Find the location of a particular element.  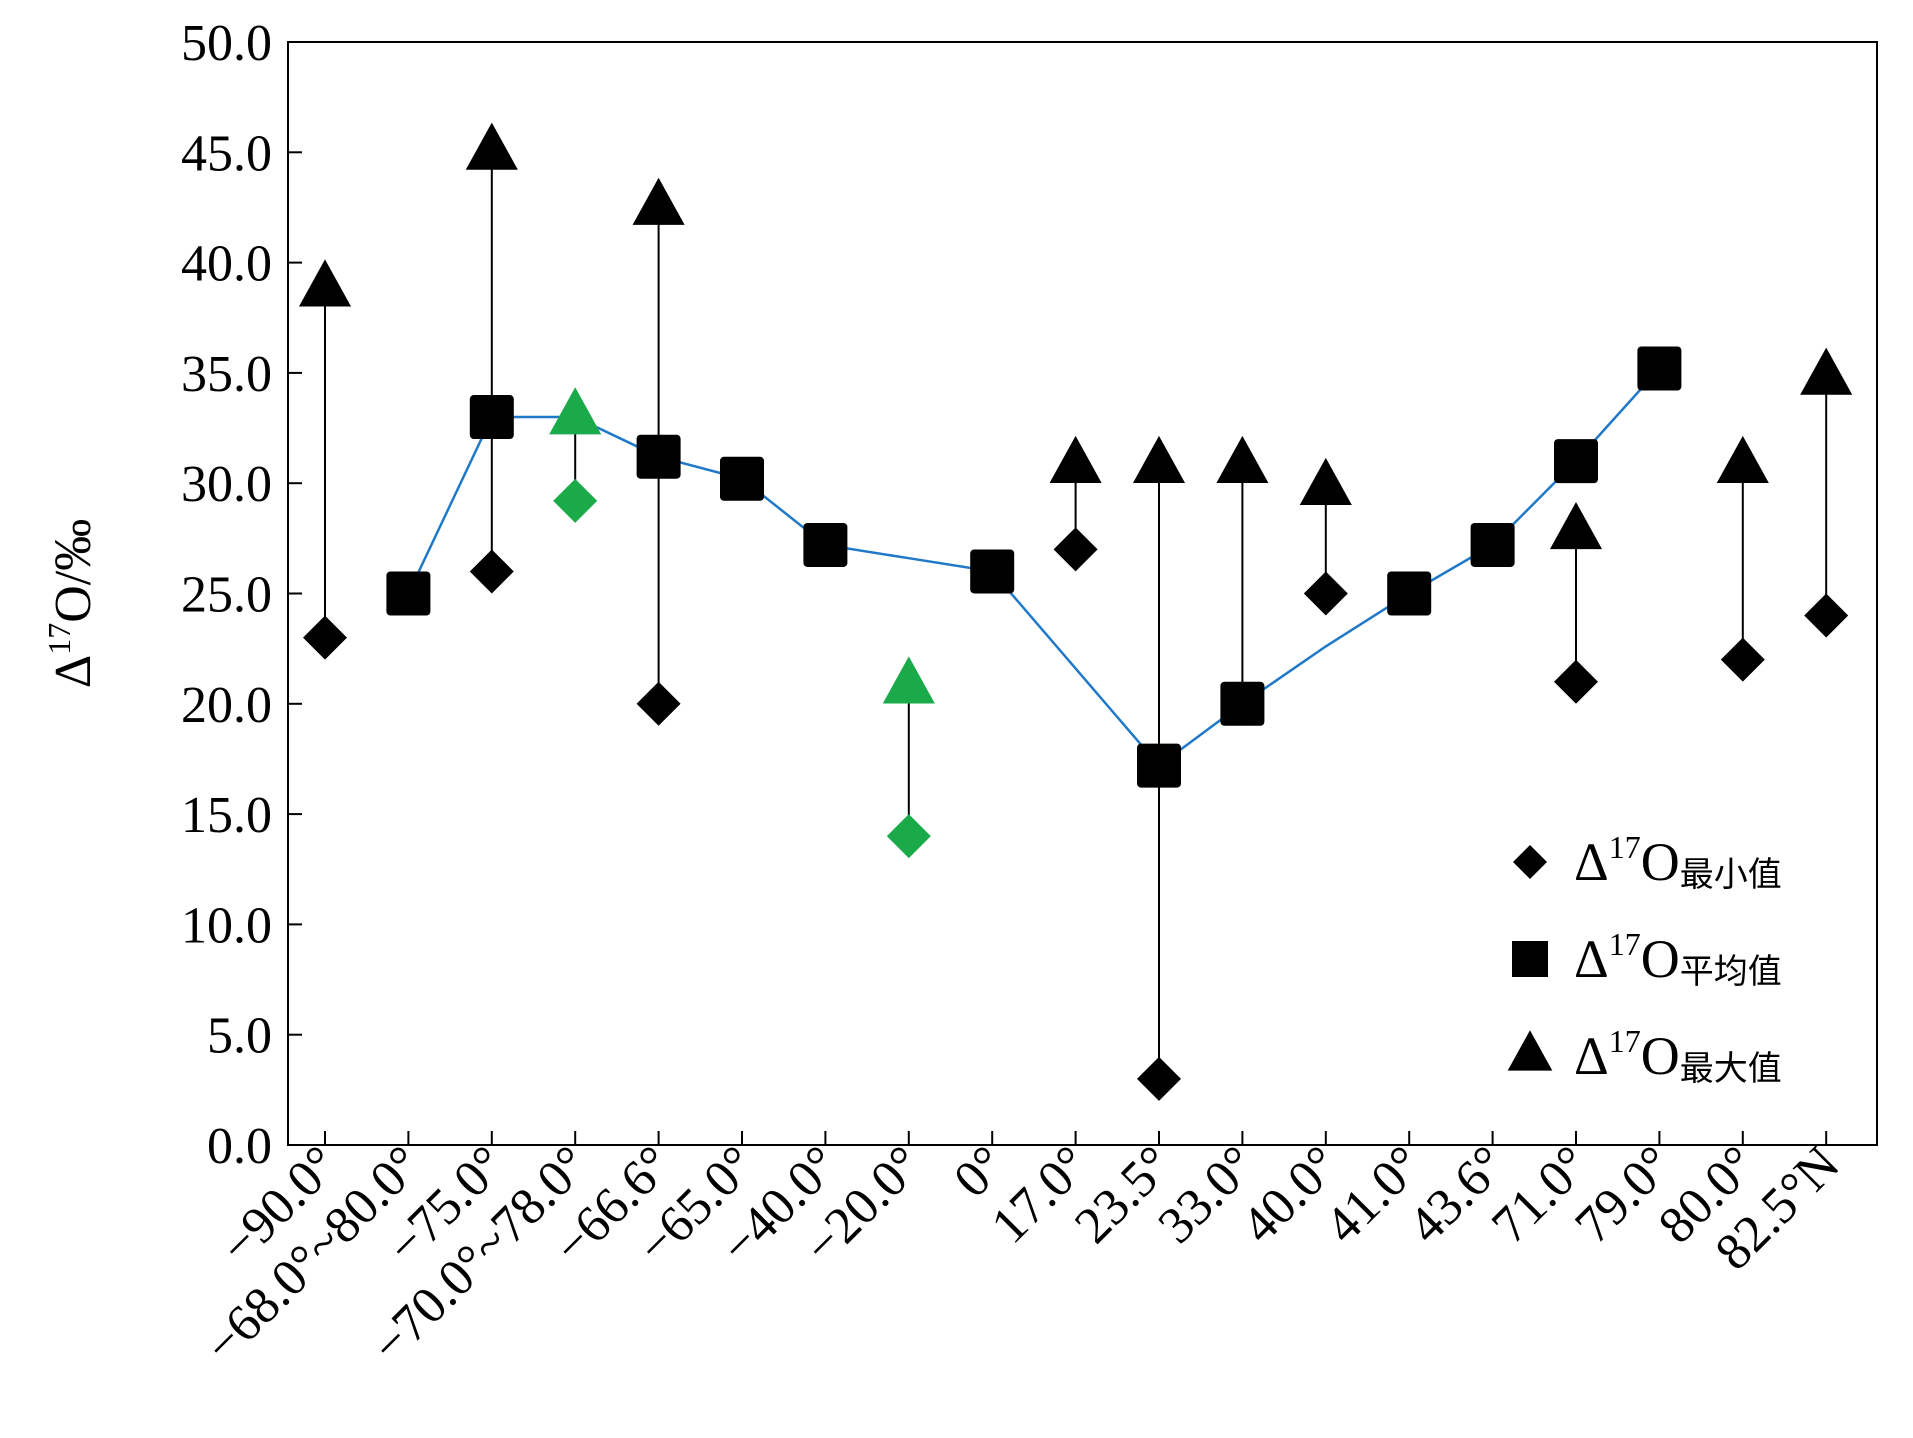

y-tick-label: 10.0 is located at coordinates (226, 925).